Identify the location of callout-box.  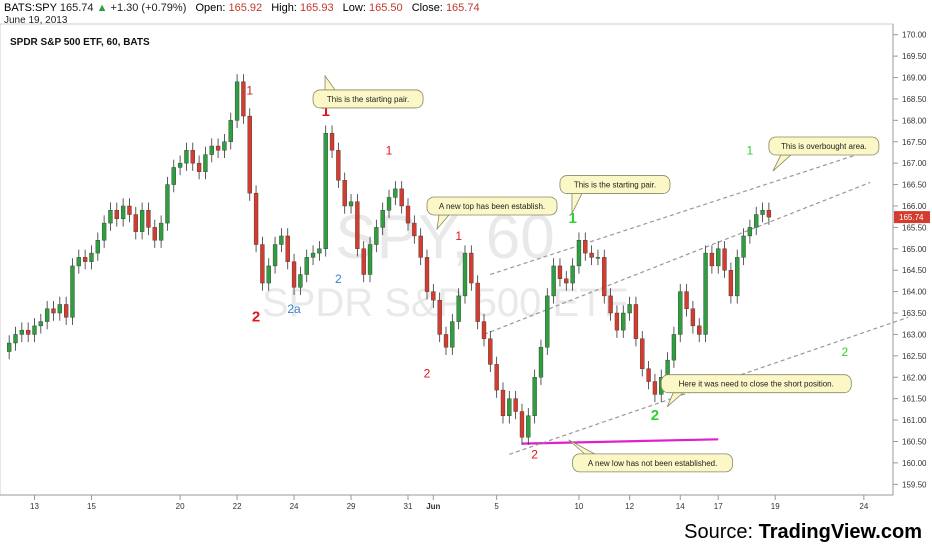
(824, 146).